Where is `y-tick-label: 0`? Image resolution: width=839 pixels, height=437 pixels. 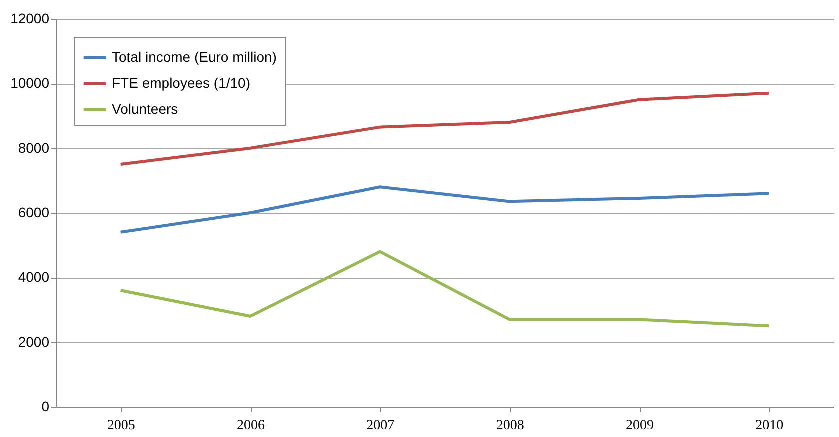 y-tick-label: 0 is located at coordinates (46, 406).